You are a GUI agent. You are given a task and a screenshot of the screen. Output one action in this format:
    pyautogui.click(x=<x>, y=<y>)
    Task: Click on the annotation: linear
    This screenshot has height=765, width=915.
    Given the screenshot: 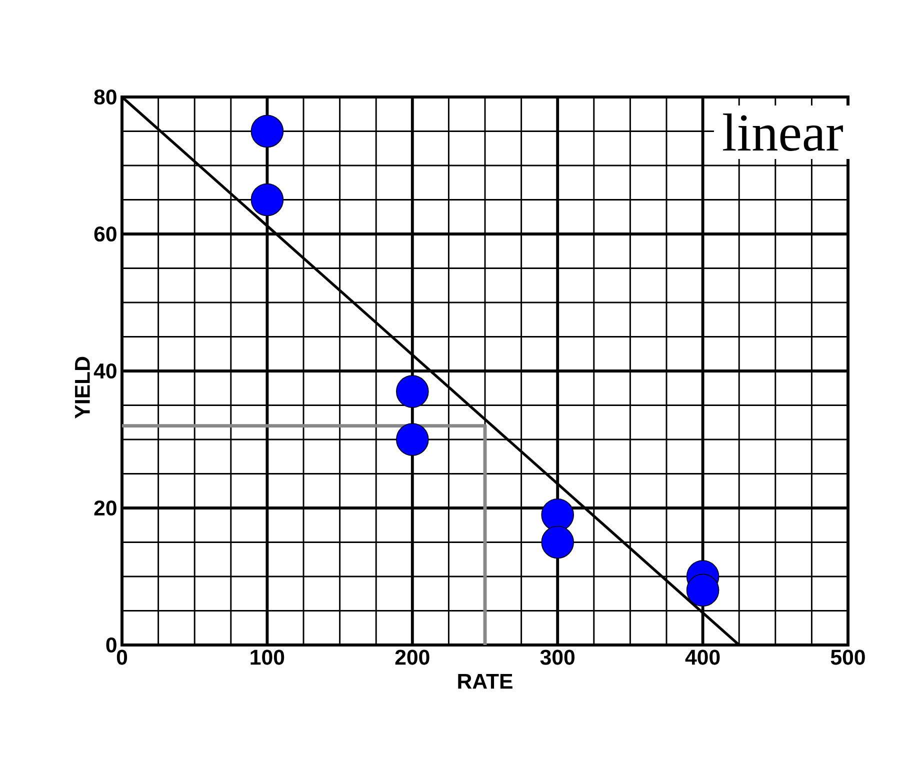 What is the action you would take?
    pyautogui.click(x=783, y=133)
    